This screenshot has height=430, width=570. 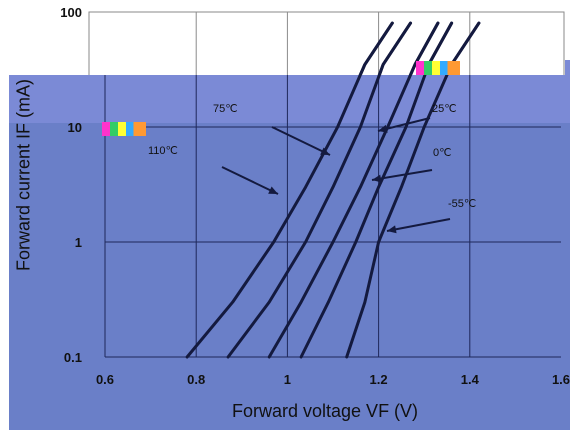 What do you see at coordinates (561, 379) in the screenshot?
I see `x-tick-label: 1.6` at bounding box center [561, 379].